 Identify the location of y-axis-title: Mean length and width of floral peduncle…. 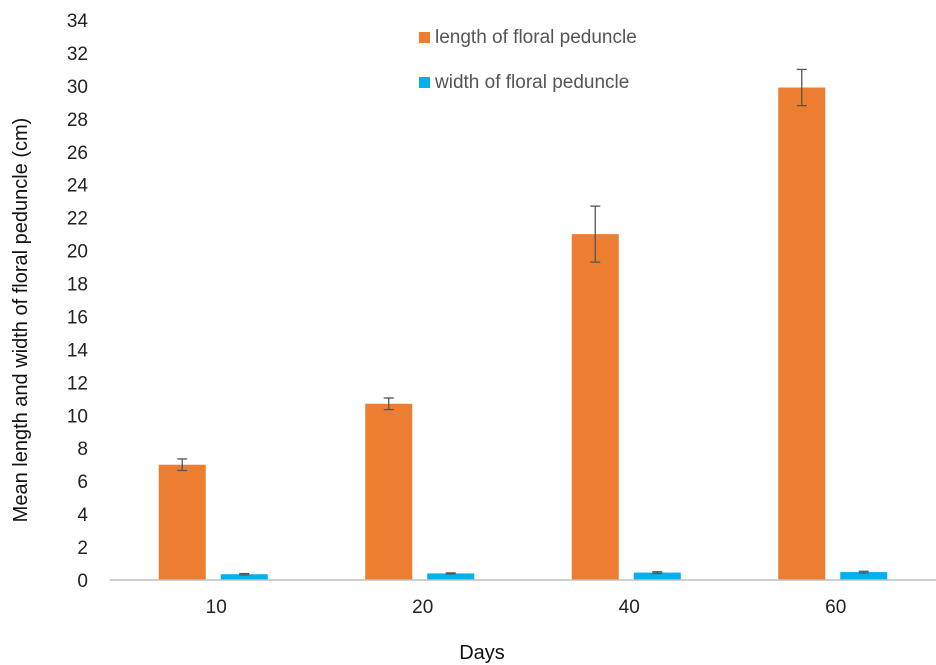
(21, 320).